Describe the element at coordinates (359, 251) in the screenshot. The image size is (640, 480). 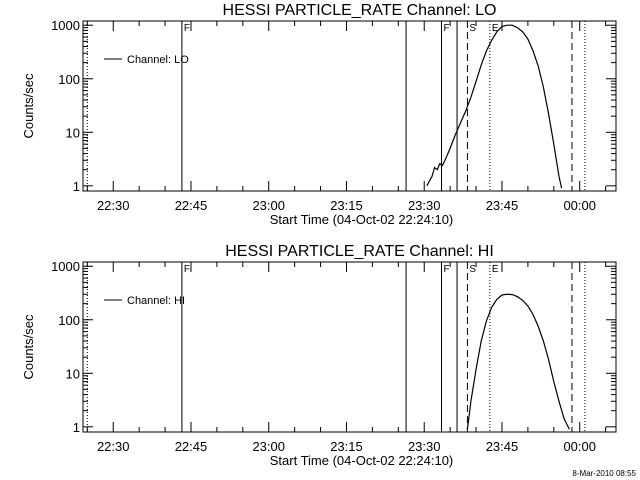
I see `chart-title: HESSI PARTICLE_RATE Channel: HI` at that location.